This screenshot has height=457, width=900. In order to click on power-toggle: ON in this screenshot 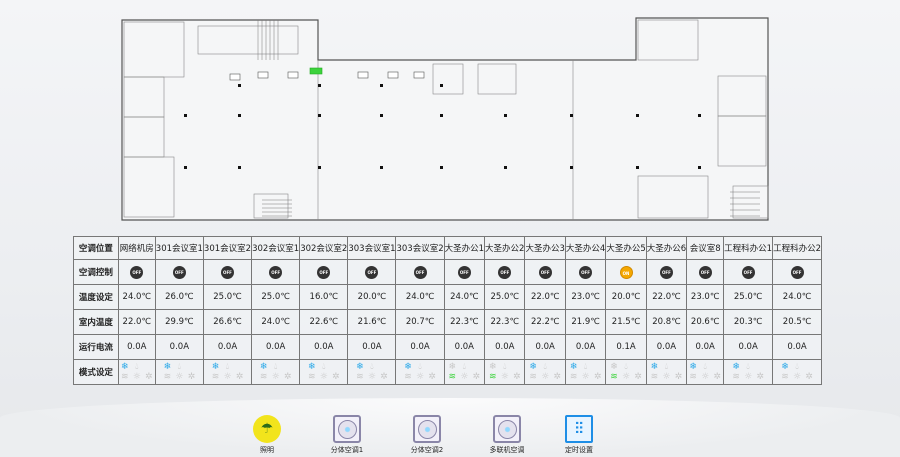, I will do `click(626, 272)`.